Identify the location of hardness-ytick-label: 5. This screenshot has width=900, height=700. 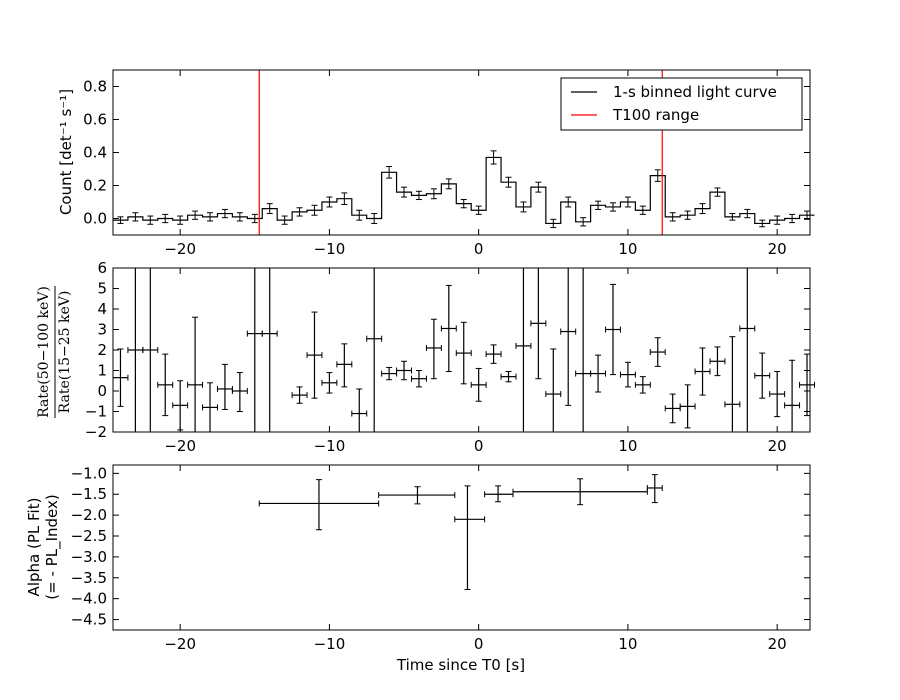
(102, 289).